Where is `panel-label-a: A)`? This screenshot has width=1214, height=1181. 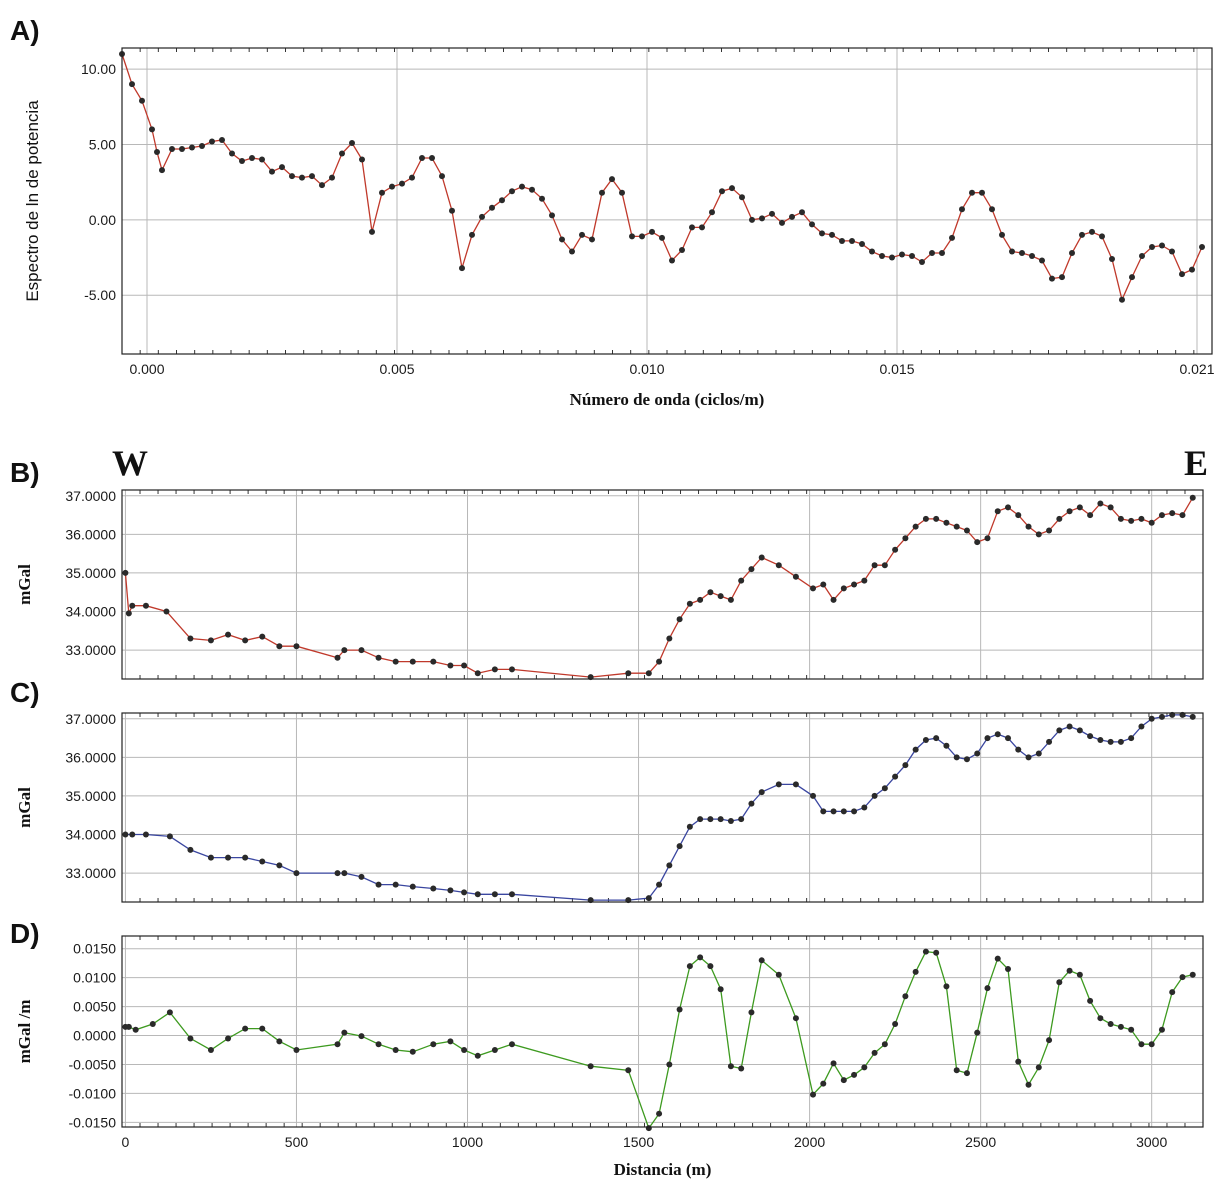
panel-label-a: A) is located at coordinates (25, 30).